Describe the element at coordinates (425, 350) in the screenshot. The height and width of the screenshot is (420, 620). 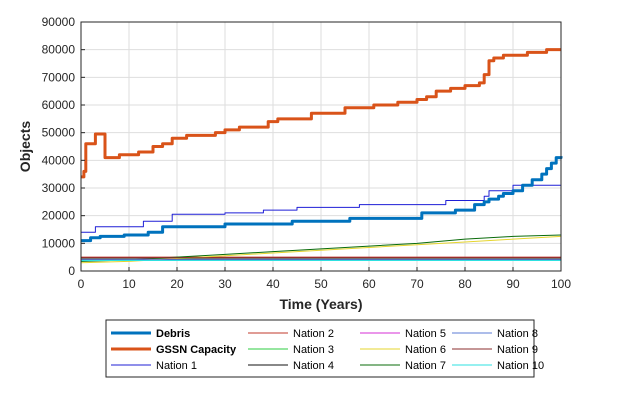
I see `legend-label: Nation 6` at that location.